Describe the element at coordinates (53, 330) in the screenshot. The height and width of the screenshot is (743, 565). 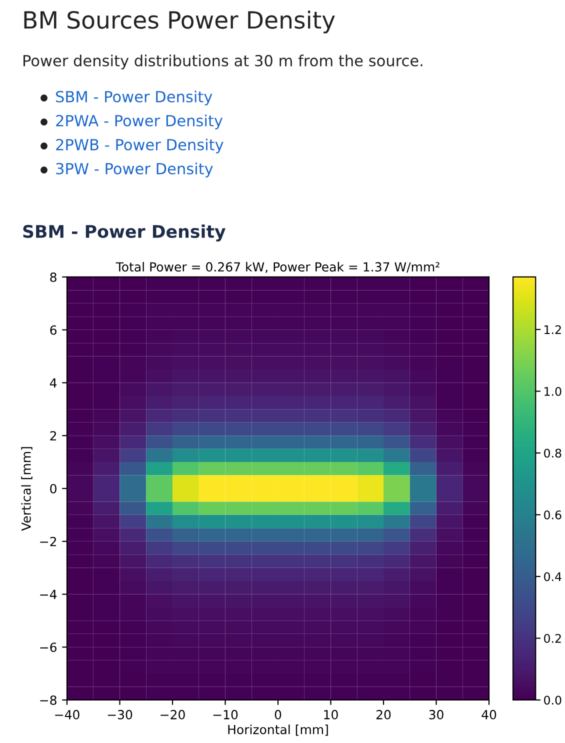
I see `y-tick-label: 6` at that location.